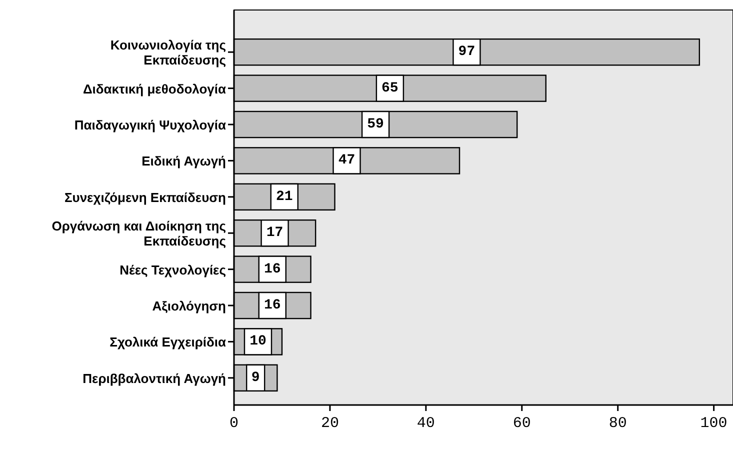 The width and height of the screenshot is (733, 457). Describe the element at coordinates (258, 342) in the screenshot. I see `data-label: 10` at that location.